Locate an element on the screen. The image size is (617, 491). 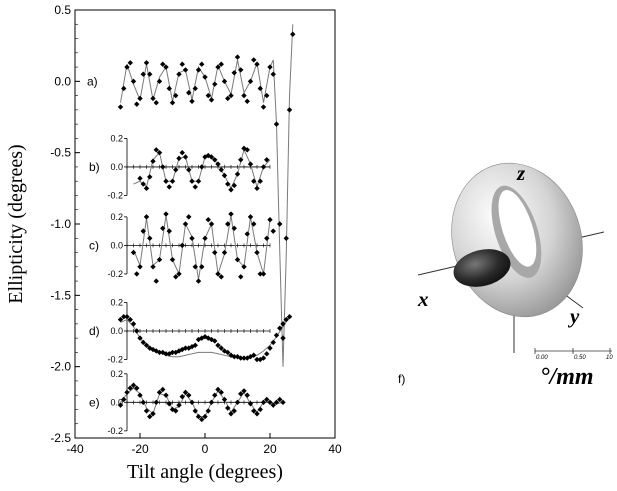
panel-label: e) is located at coordinates (94, 402).